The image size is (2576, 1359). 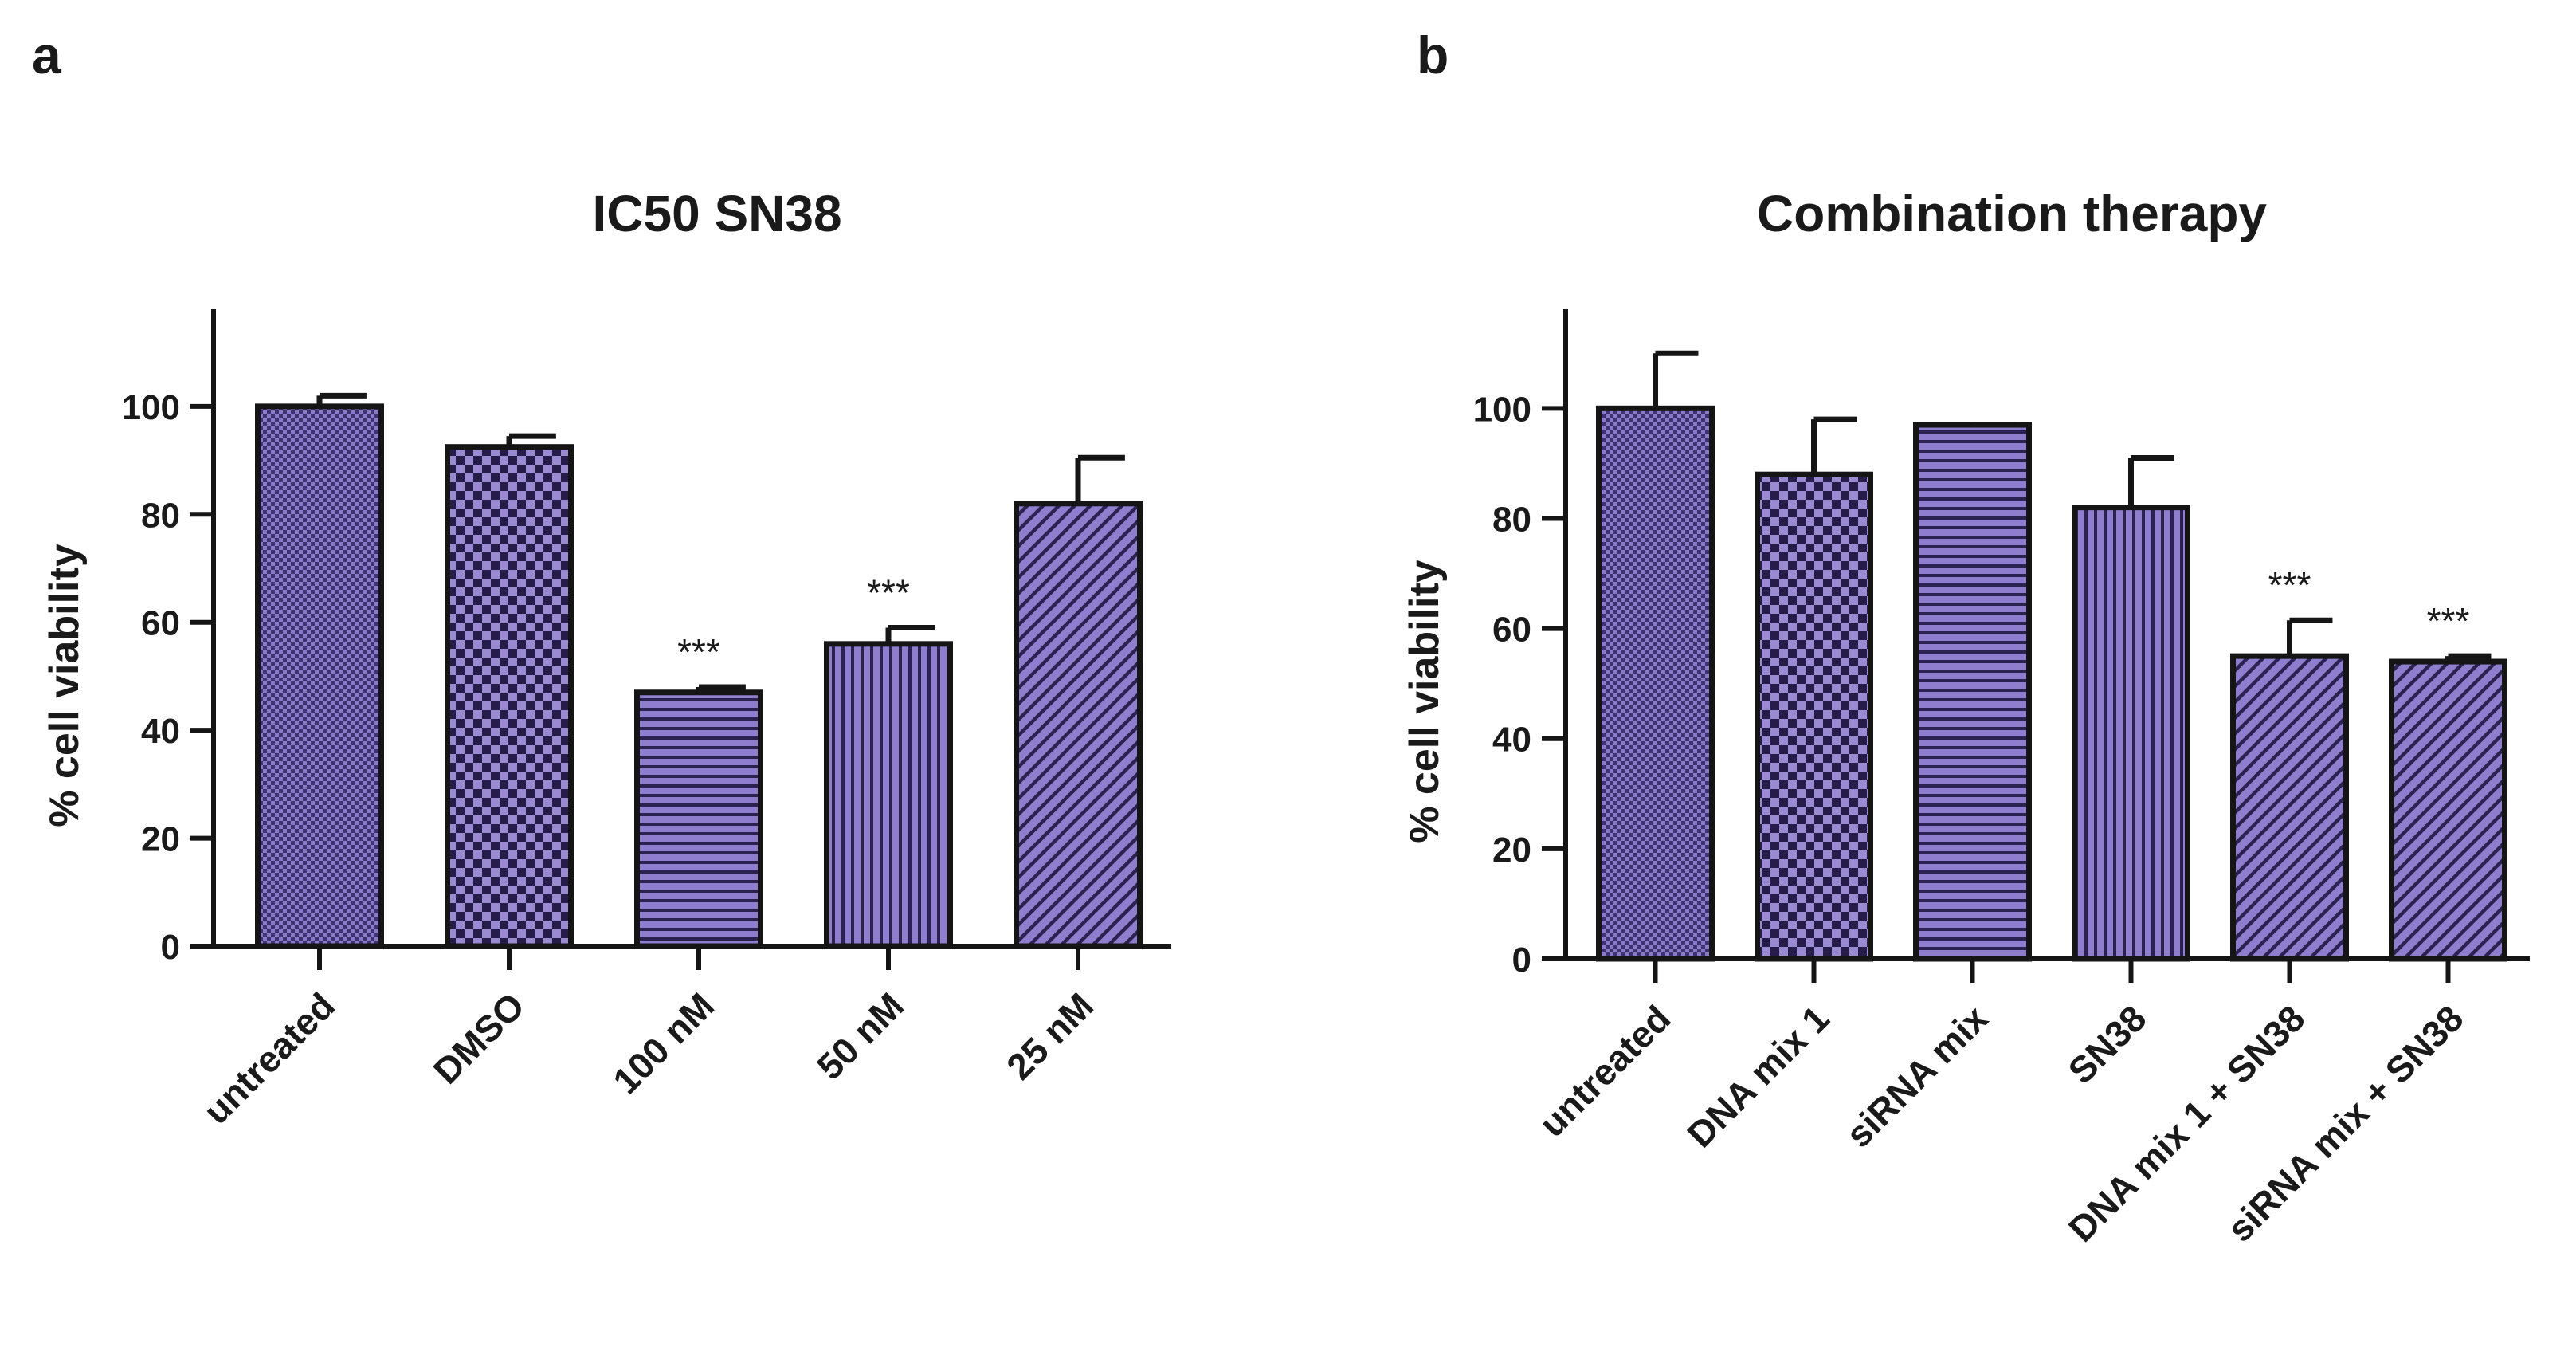 I want to click on chart-title-b: Combination therapy, so click(x=2012, y=213).